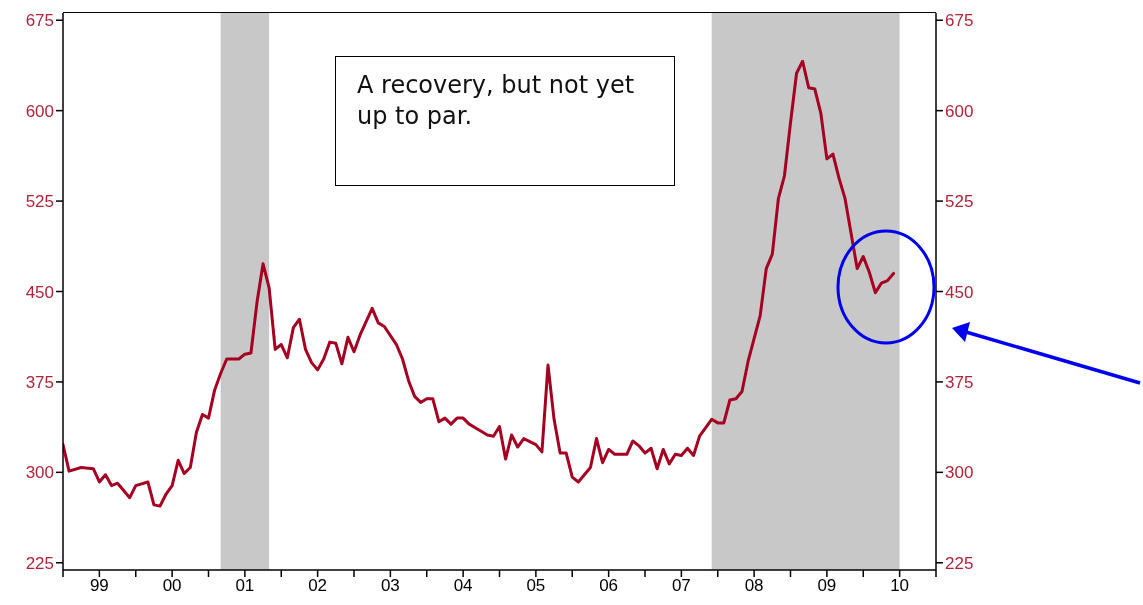  Describe the element at coordinates (959, 292) in the screenshot. I see `y2-tick-label: 450` at that location.